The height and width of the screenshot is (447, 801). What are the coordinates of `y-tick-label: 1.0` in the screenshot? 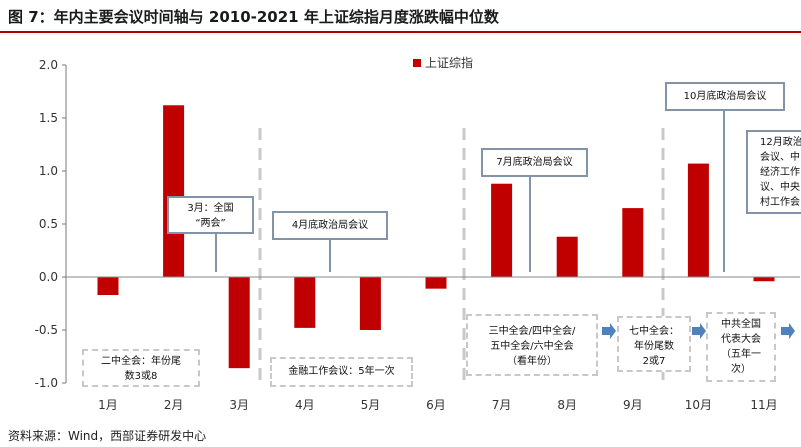 It's located at (48, 171).